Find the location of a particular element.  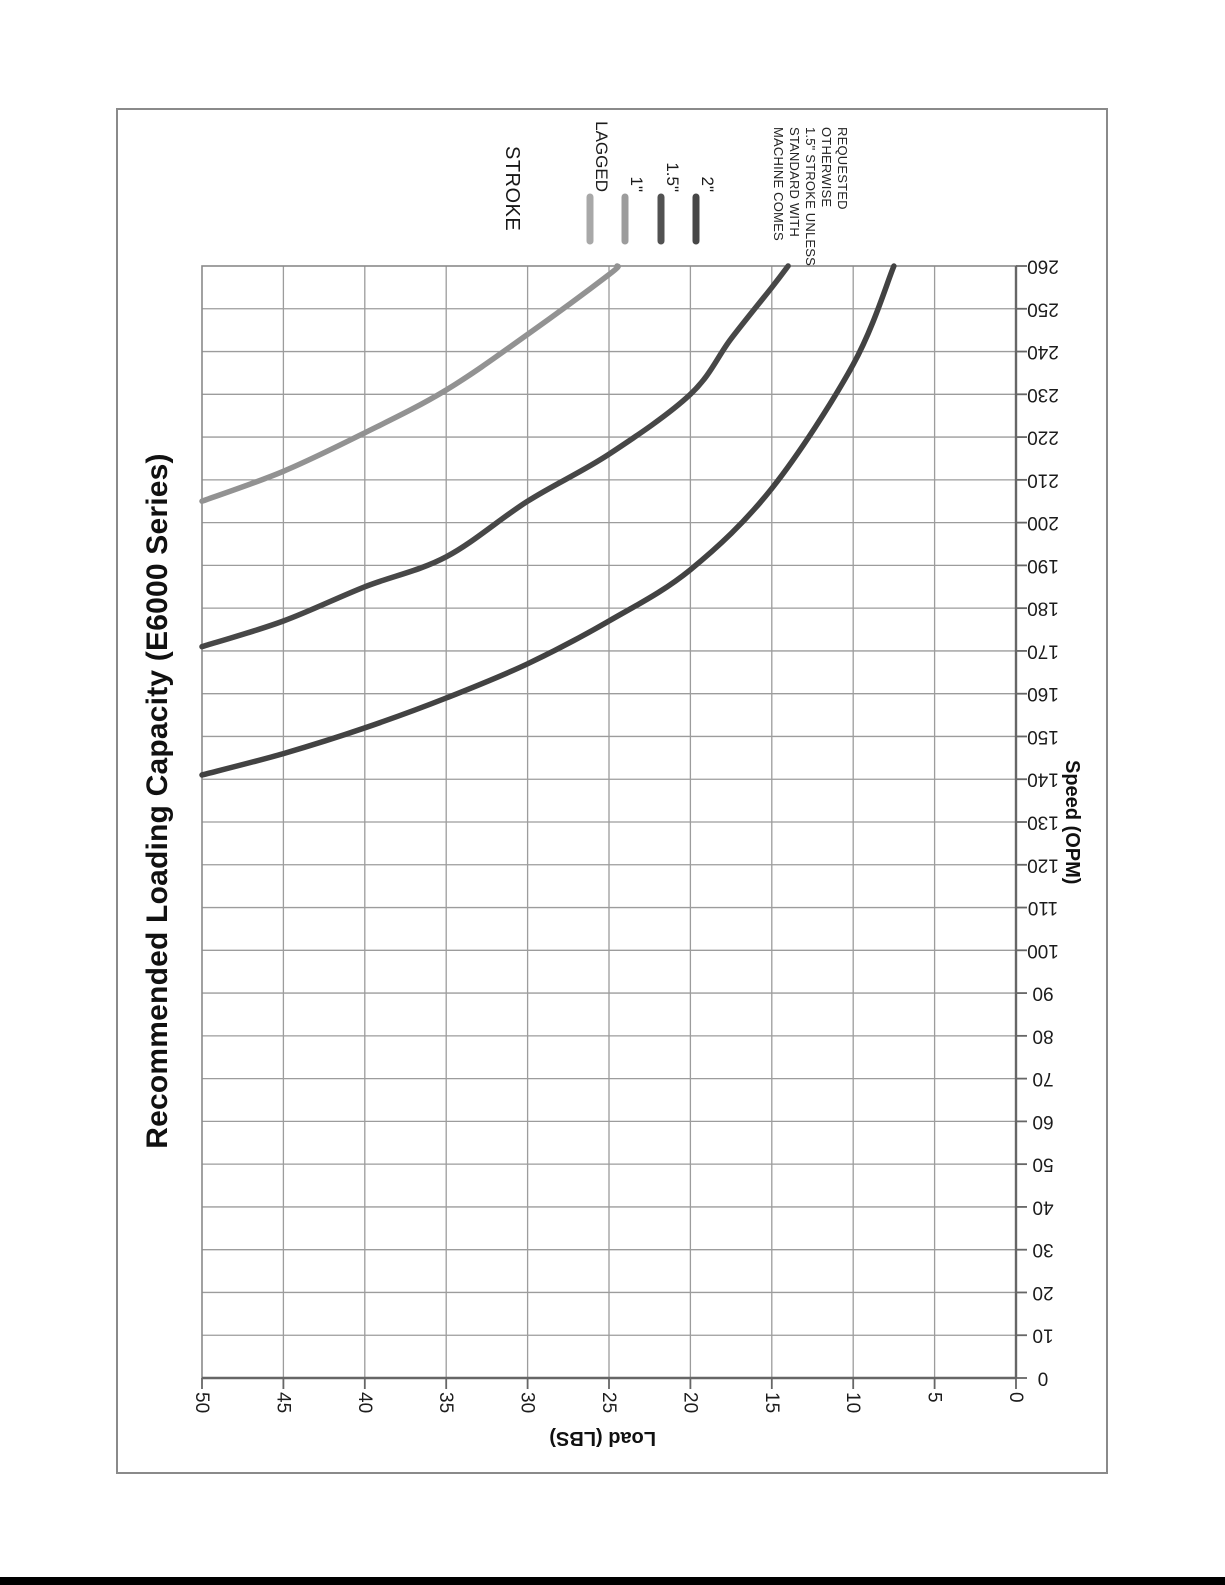

note-line-3: 1.5" STROKE UNLESS is located at coordinates (810, 196).